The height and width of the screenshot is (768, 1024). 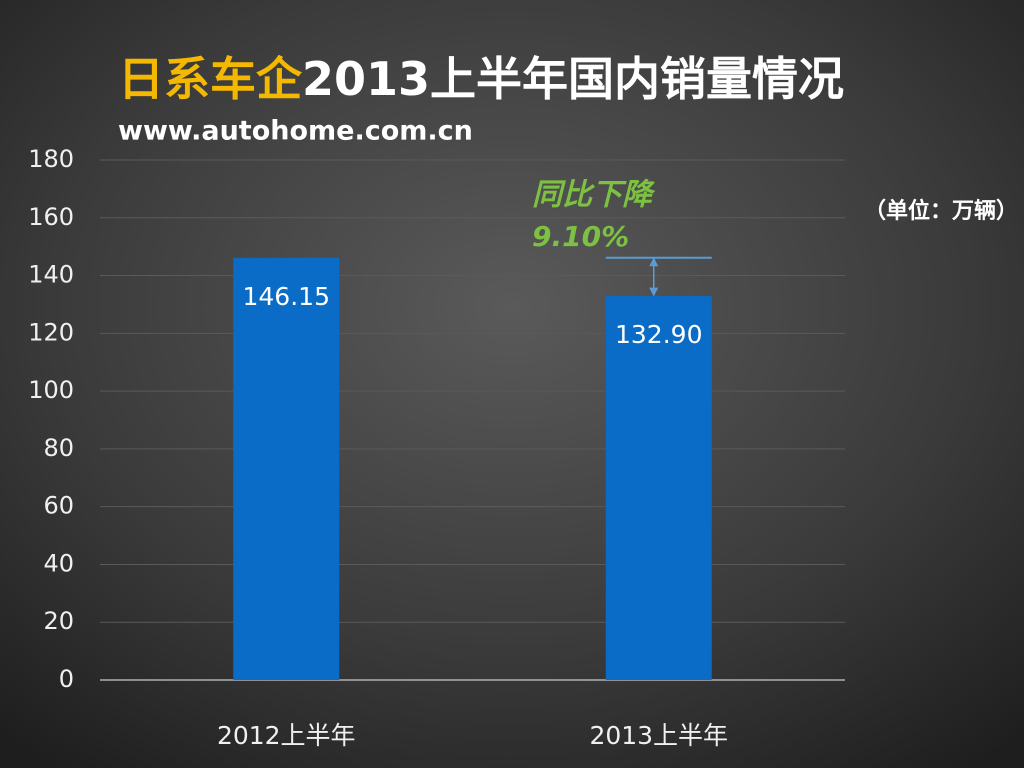 What do you see at coordinates (51, 390) in the screenshot?
I see `y-tick-label: 100` at bounding box center [51, 390].